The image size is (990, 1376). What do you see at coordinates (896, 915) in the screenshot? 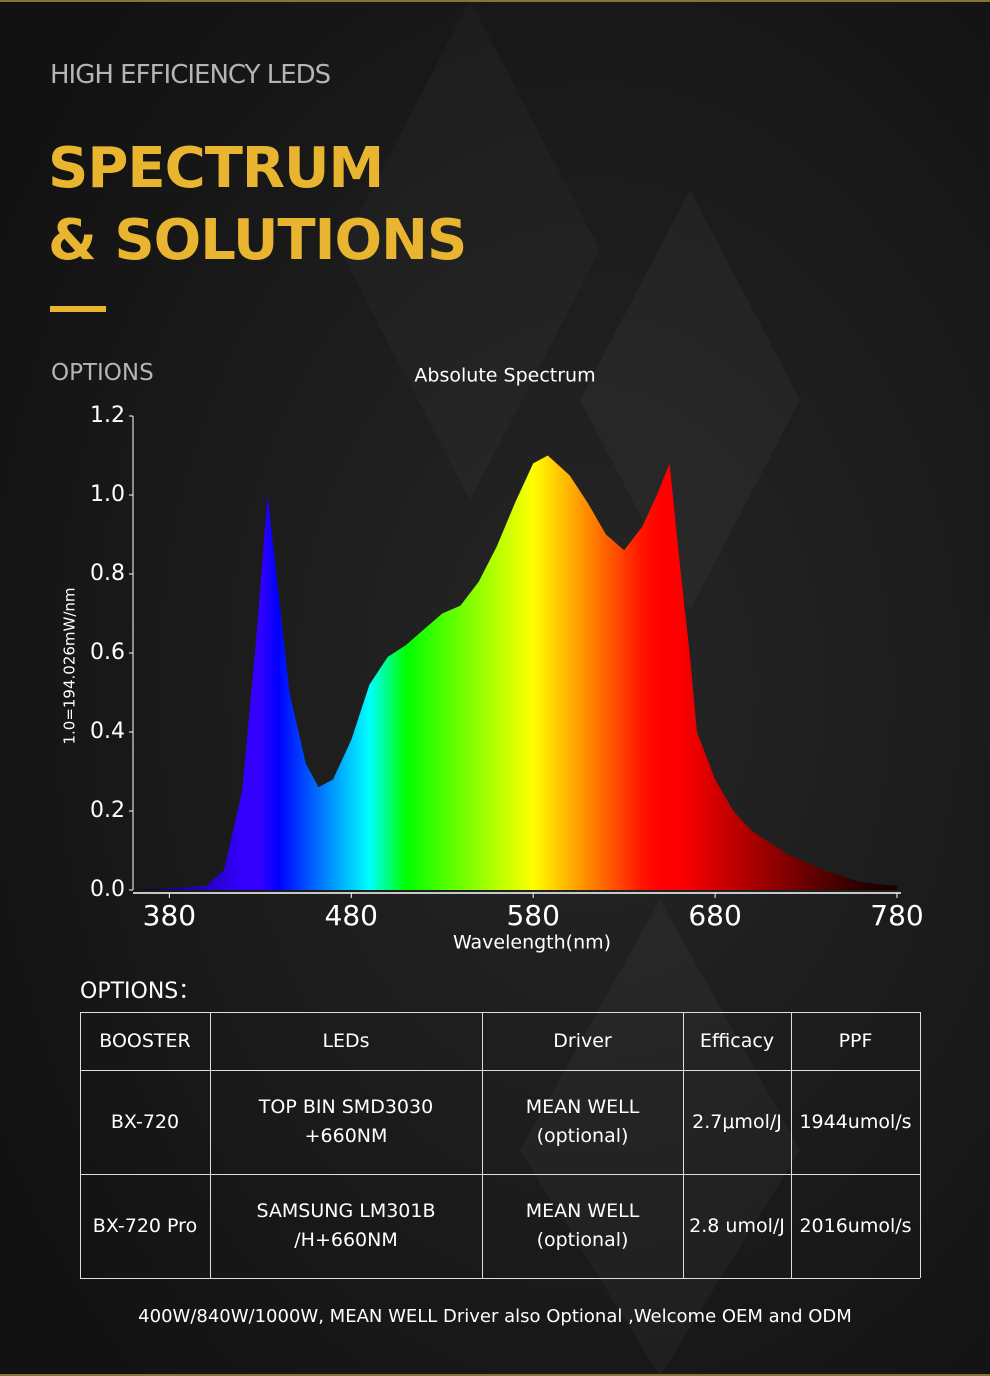
I see `x-tick-label: 780` at bounding box center [896, 915].